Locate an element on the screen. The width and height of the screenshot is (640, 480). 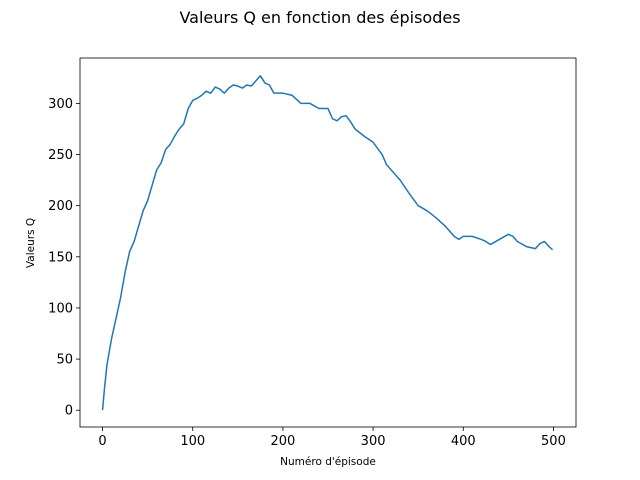
y-tick-label: 50 is located at coordinates (64, 360).